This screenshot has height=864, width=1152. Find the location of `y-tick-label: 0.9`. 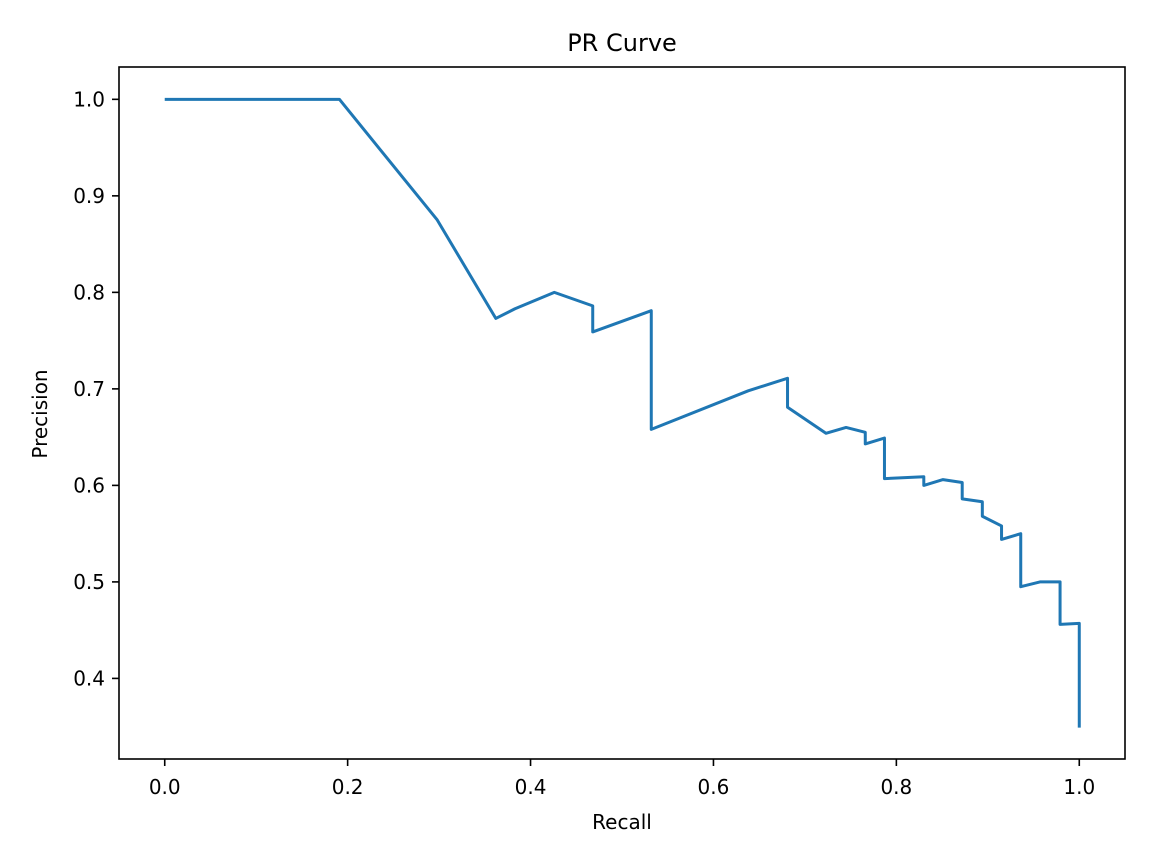

y-tick-label: 0.9 is located at coordinates (89, 196).